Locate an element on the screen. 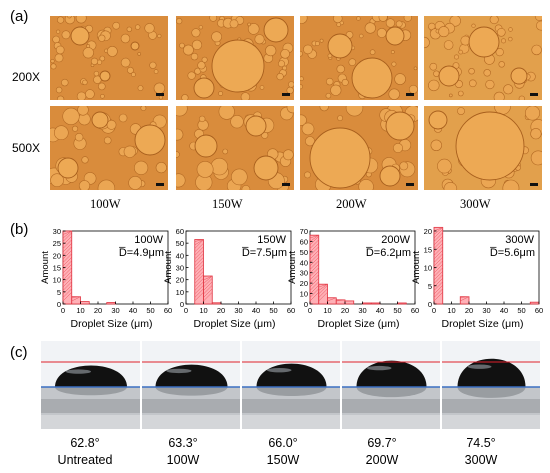  sample-label-300w: 300W is located at coordinates (481, 460).